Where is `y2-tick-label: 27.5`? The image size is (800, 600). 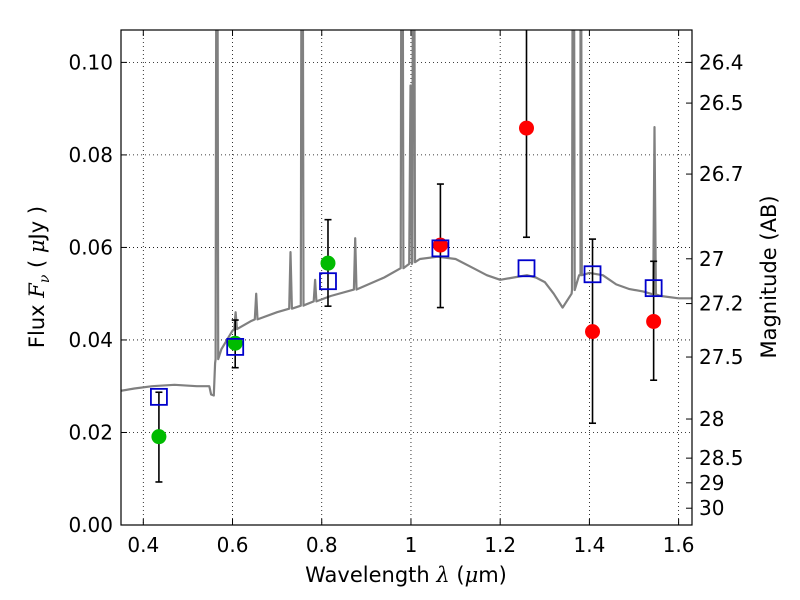 y2-tick-label: 27.5 is located at coordinates (721, 357).